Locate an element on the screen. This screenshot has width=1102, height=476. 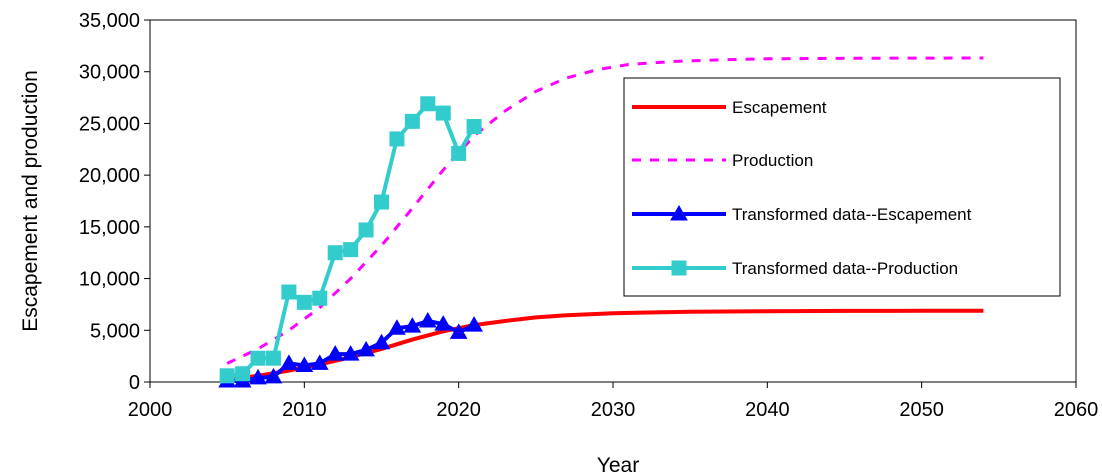
x-tick-label: 2000 is located at coordinates (150, 410).